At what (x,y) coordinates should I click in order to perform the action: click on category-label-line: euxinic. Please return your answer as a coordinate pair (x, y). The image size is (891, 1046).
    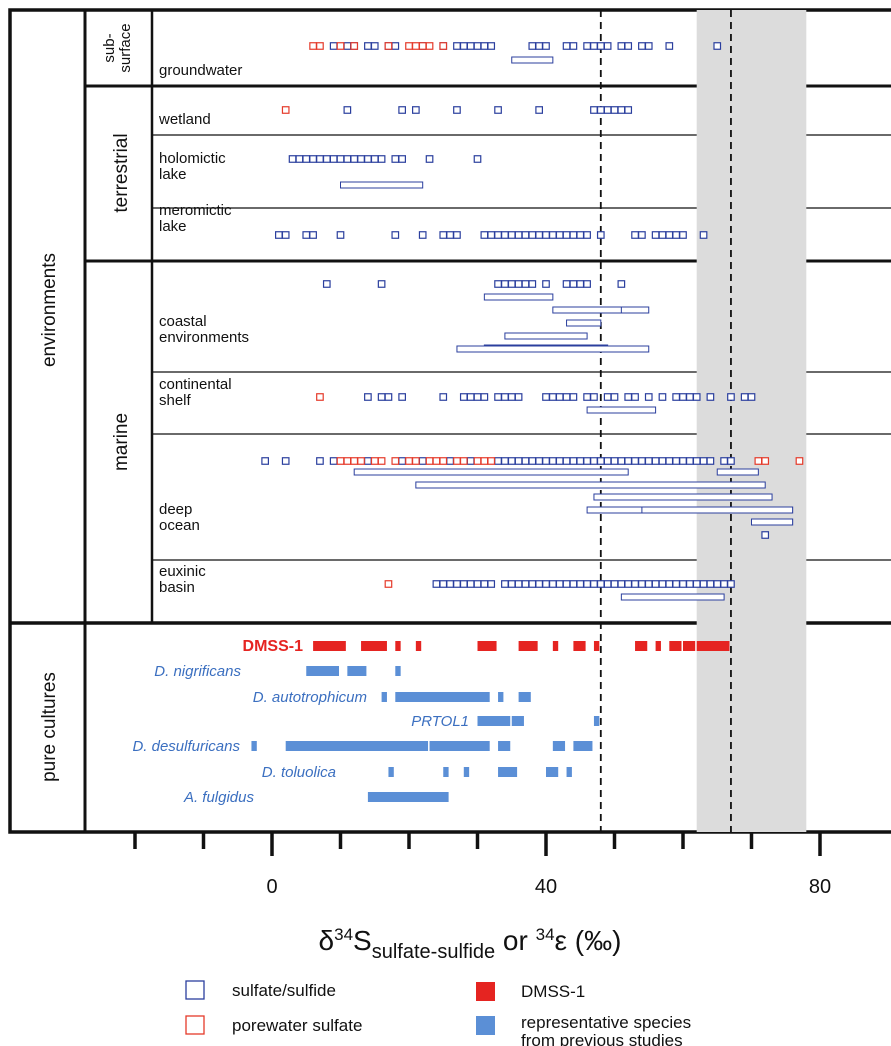
    Looking at the image, I should click on (182, 571).